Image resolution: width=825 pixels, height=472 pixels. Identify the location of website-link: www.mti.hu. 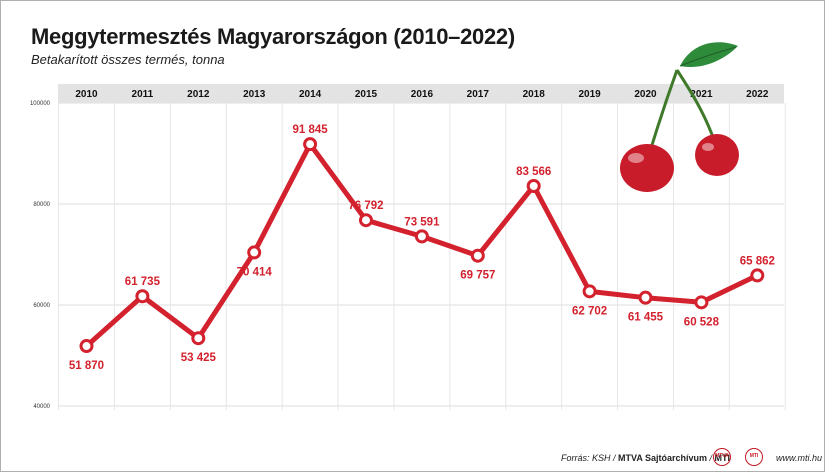
(799, 458).